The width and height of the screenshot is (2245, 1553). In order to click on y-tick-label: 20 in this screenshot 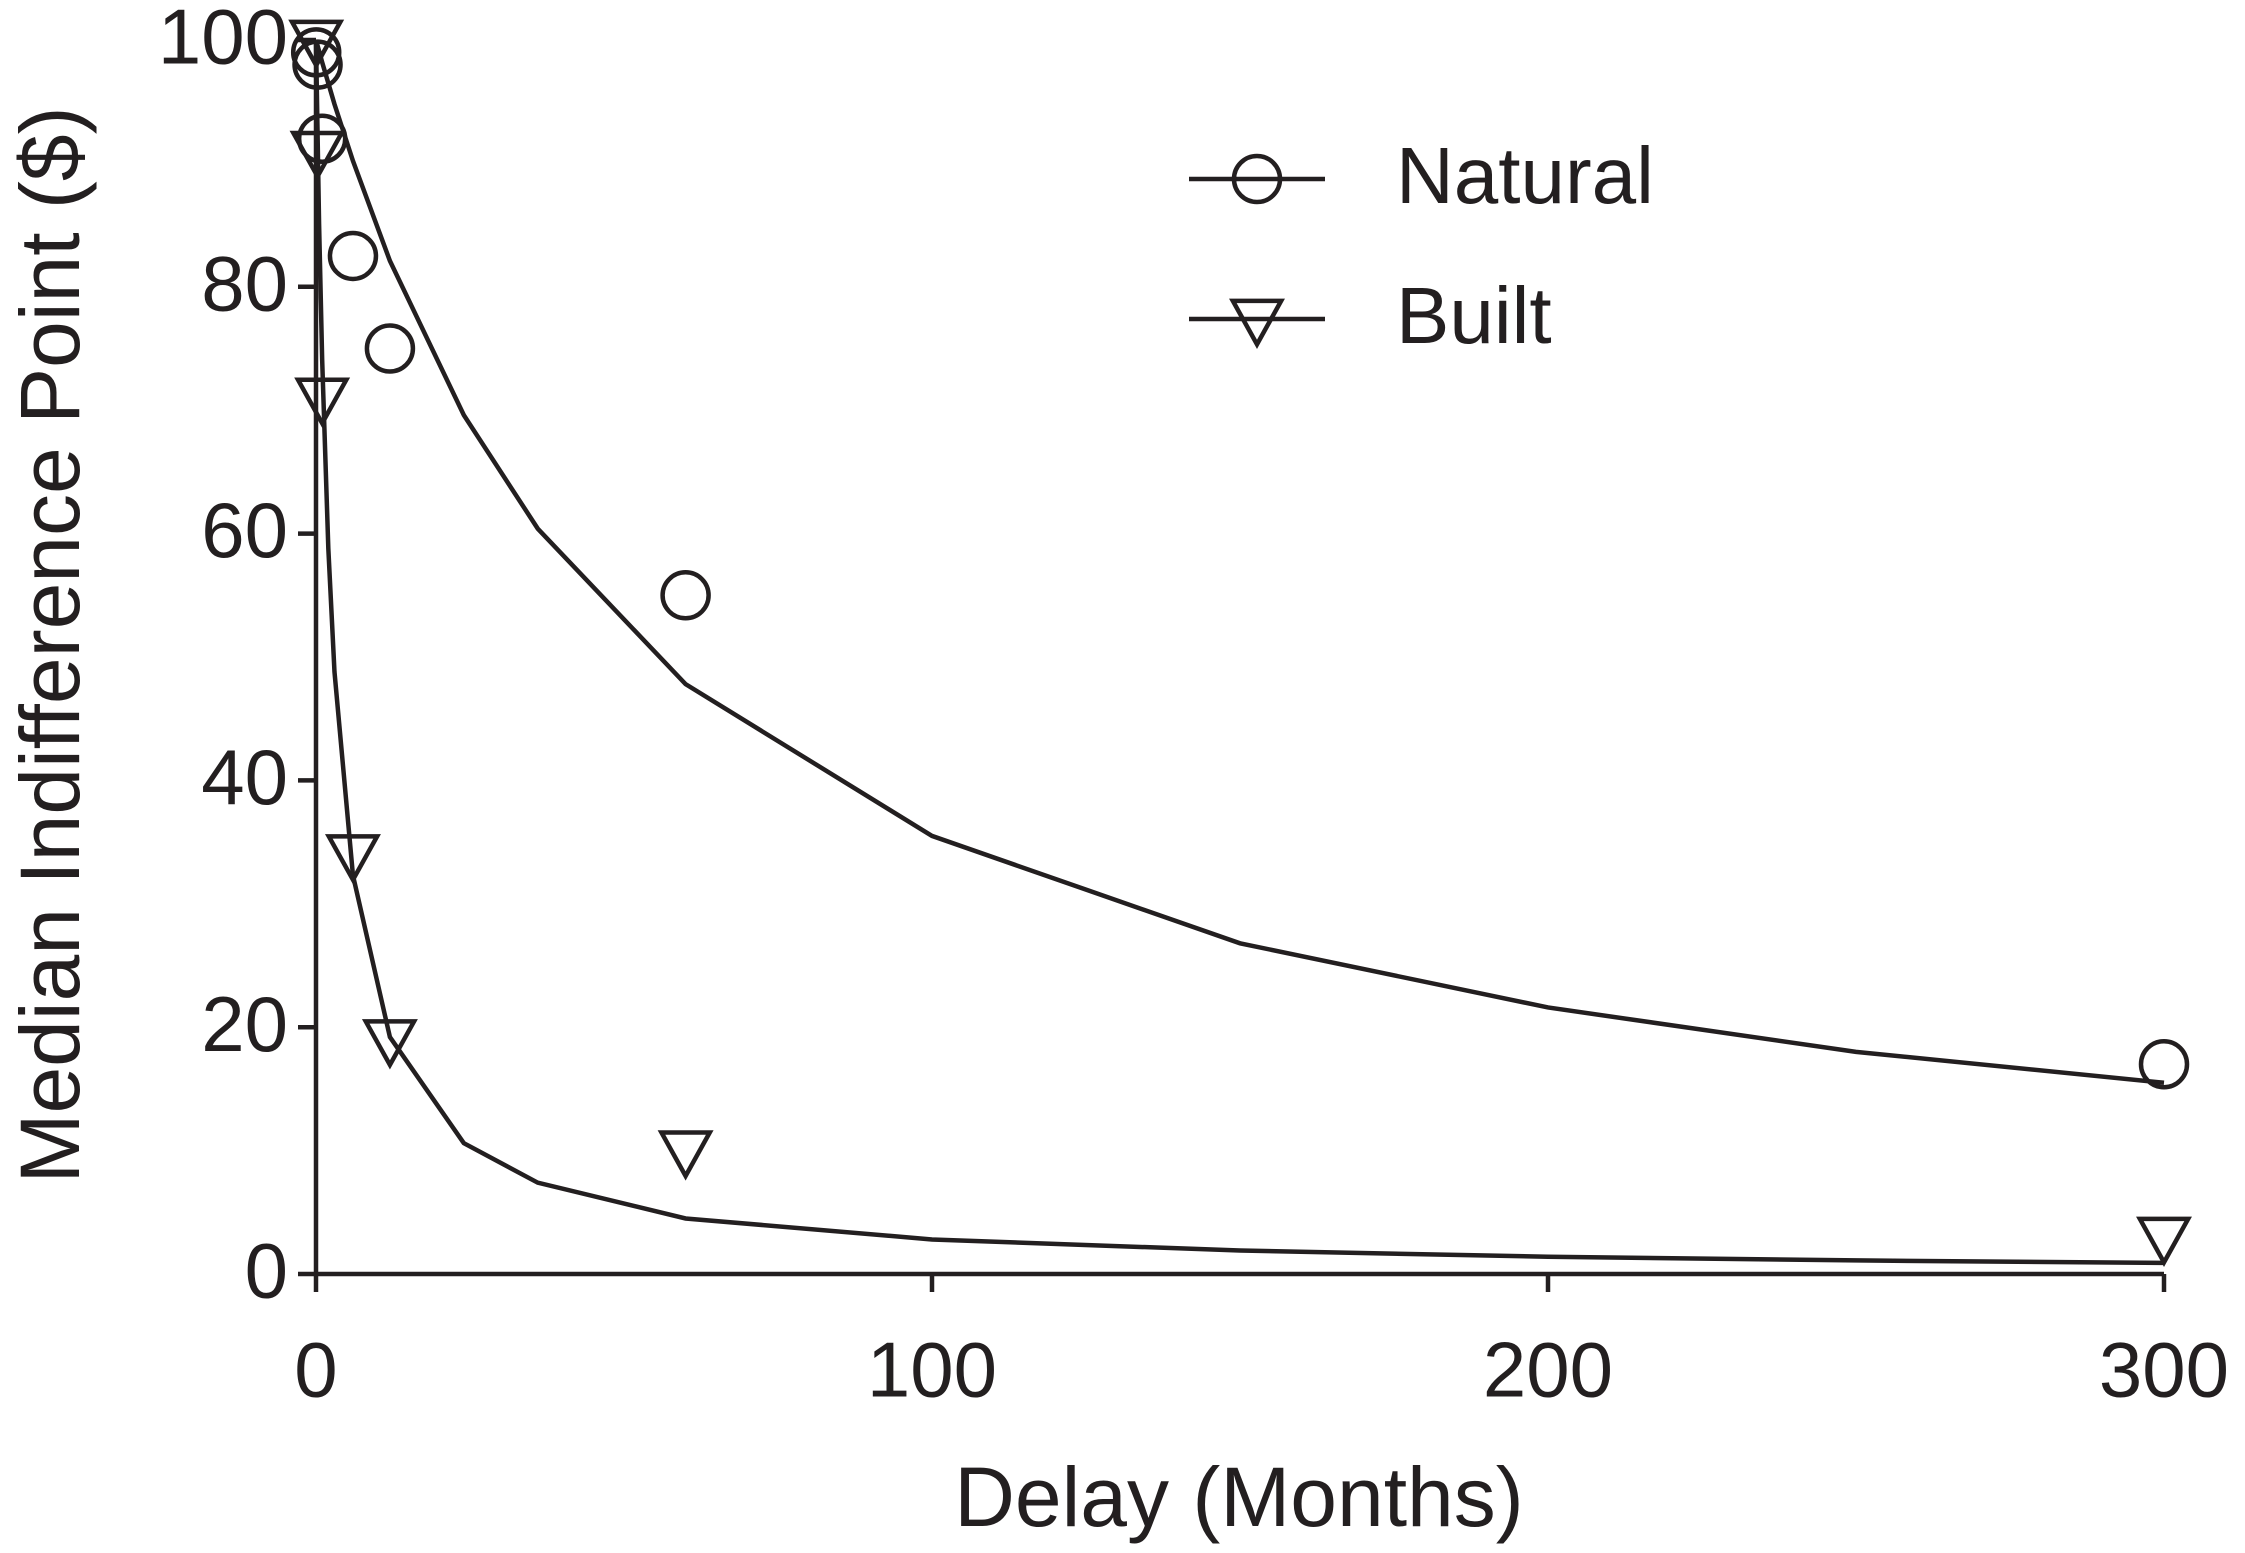, I will do `click(244, 1024)`.